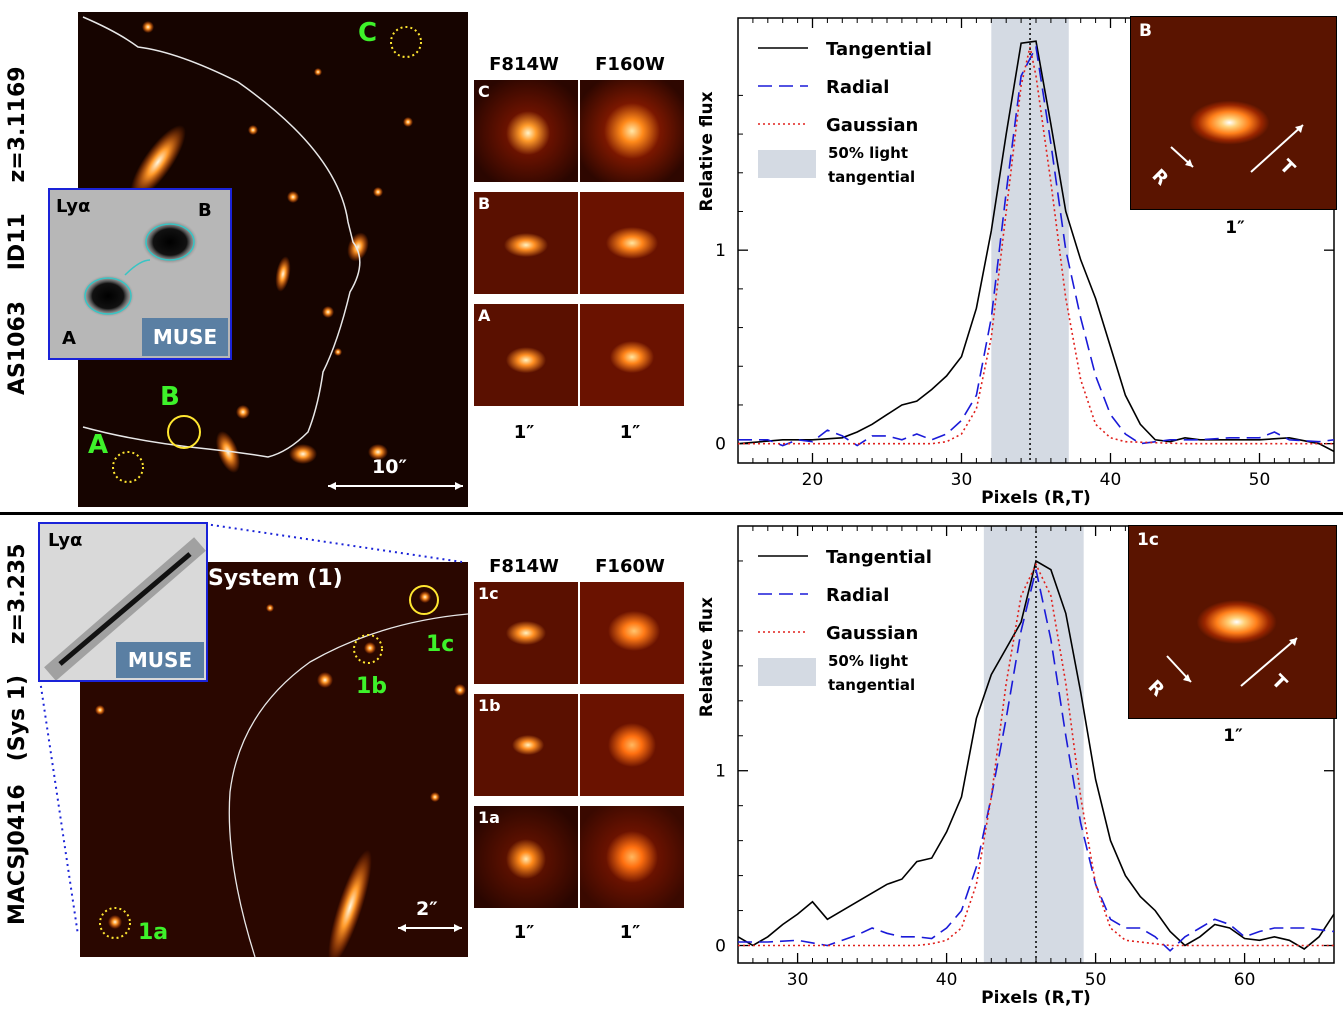 The width and height of the screenshot is (1343, 1011). Describe the element at coordinates (630, 932) in the screenshot. I see `bottom-stamp-scale-2: 1″` at that location.